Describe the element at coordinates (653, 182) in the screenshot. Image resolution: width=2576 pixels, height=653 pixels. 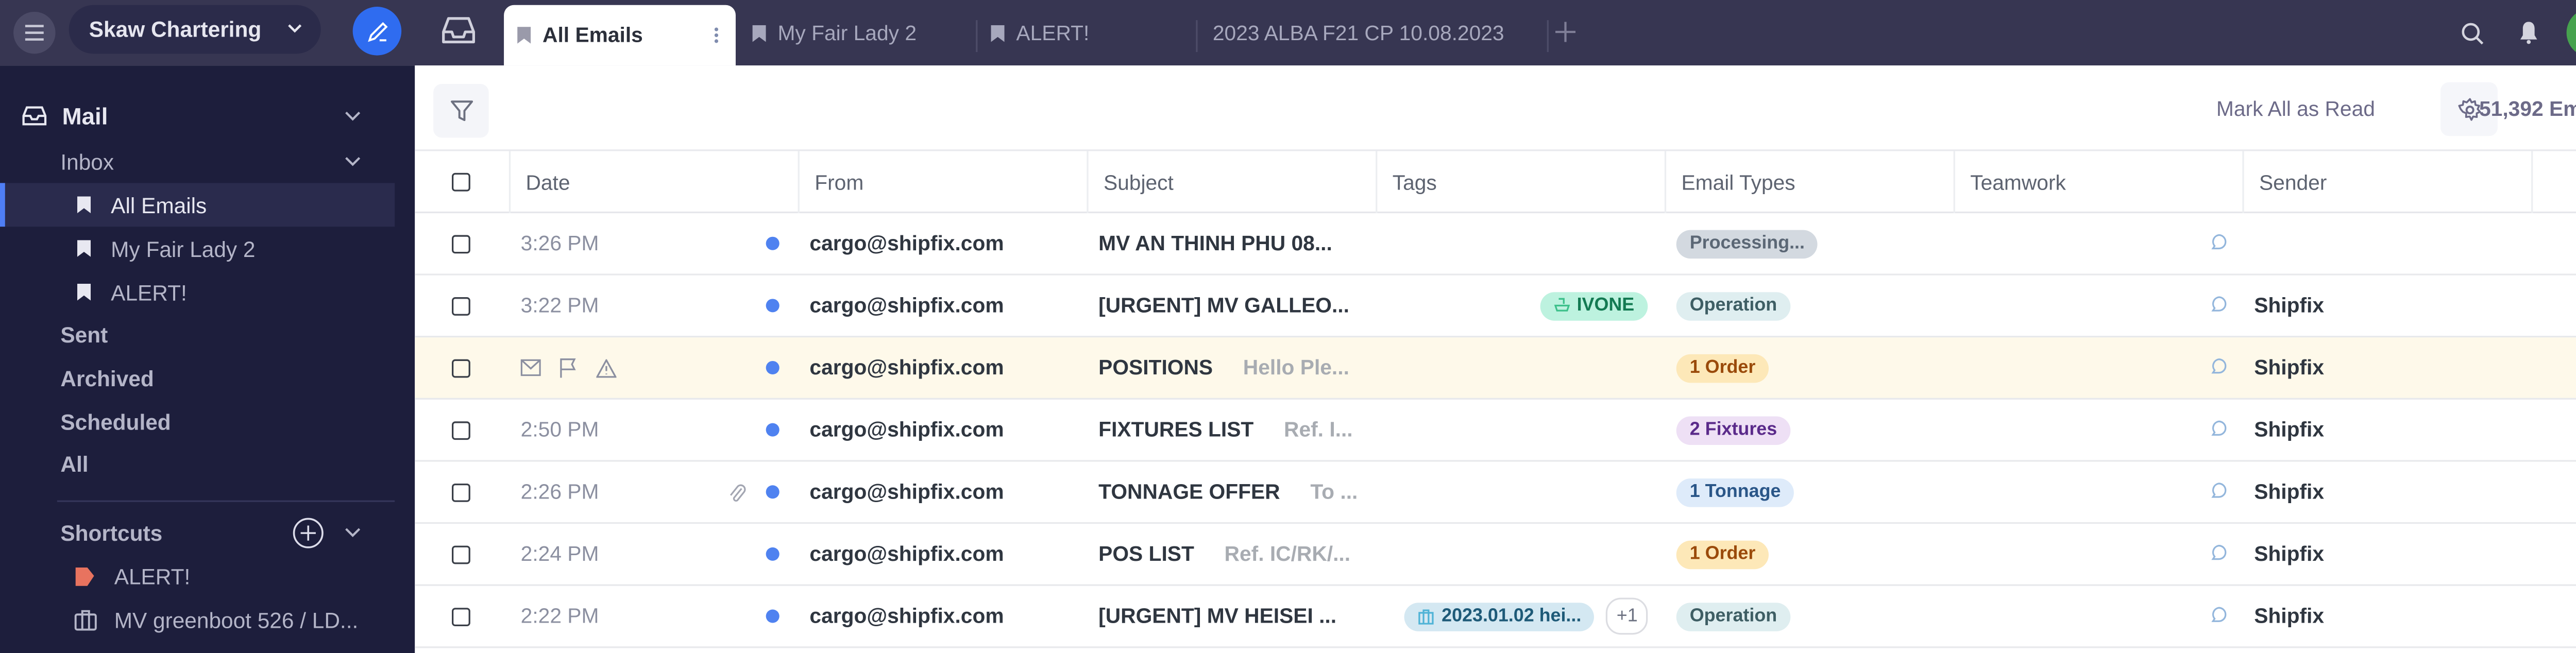
I see `column-date: Date` at that location.